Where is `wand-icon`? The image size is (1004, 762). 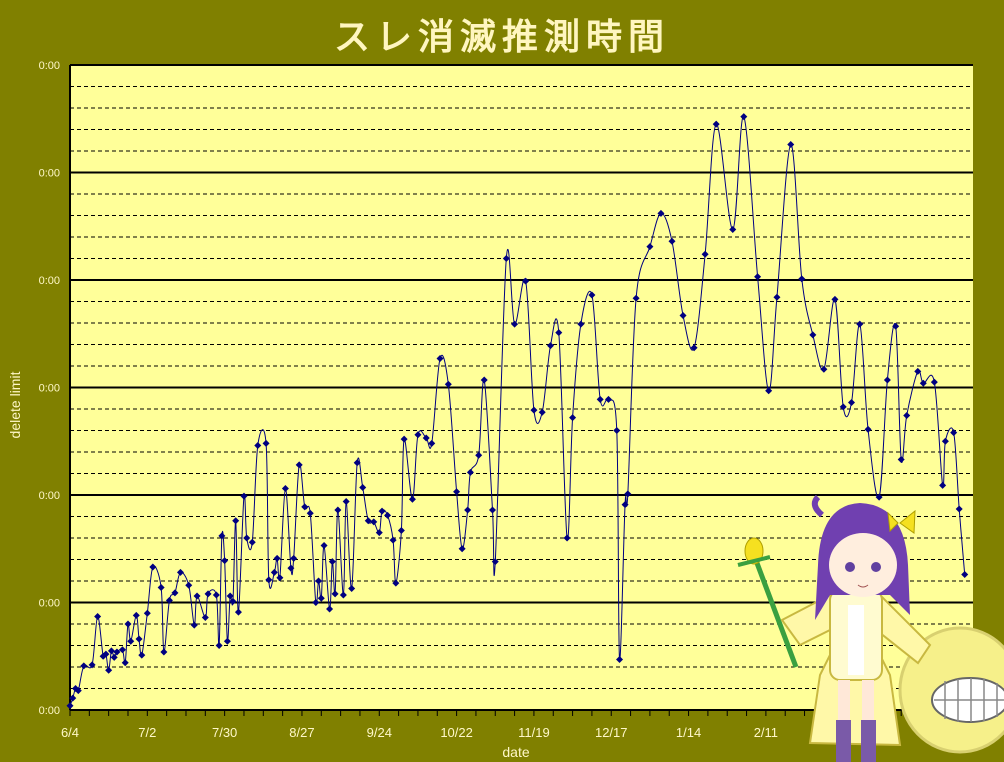
wand-icon is located at coordinates (768, 602).